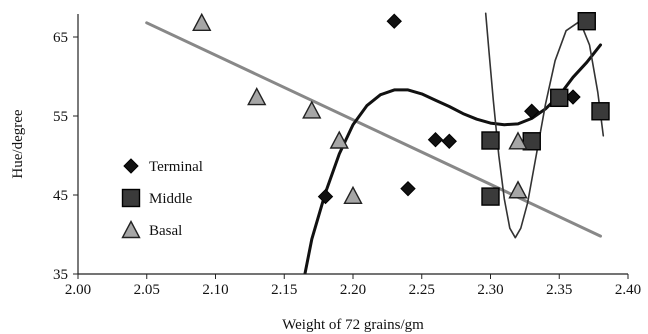 The width and height of the screenshot is (648, 334). Describe the element at coordinates (171, 199) in the screenshot. I see `legend-label-middle: Middle` at that location.